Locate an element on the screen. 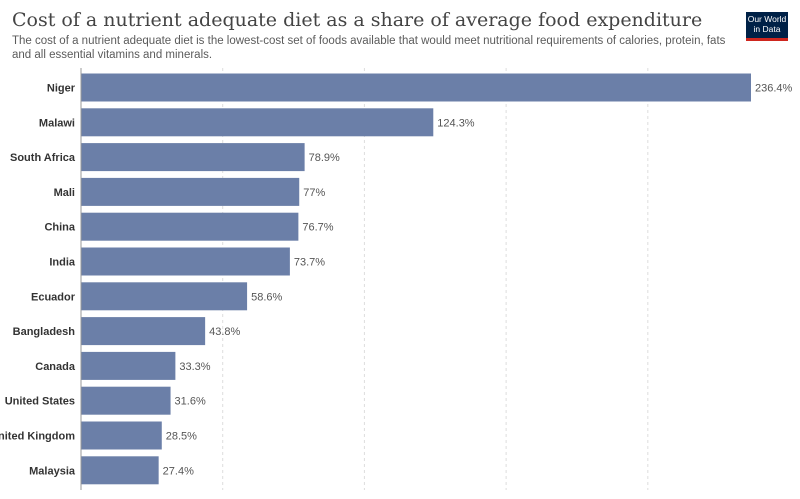 Image resolution: width=800 pixels, height=499 pixels. category-label: South Africa is located at coordinates (43, 158).